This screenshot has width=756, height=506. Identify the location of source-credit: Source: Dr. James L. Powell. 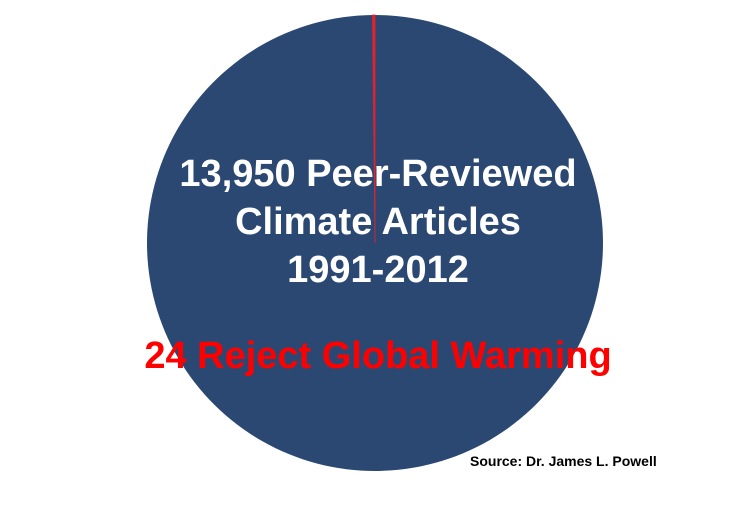
(563, 461).